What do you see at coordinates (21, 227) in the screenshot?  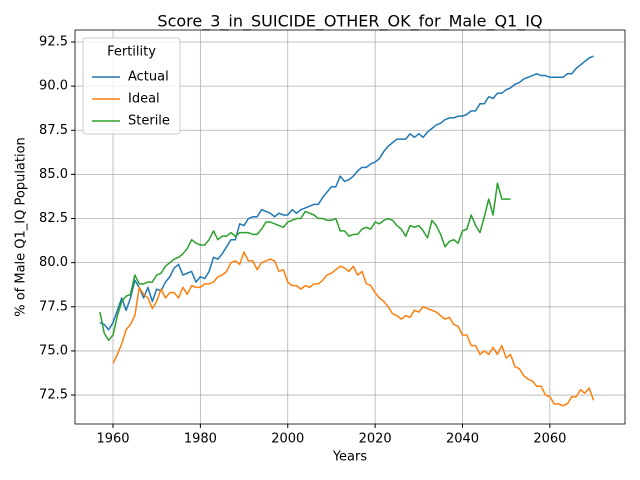 I see `y-axis-label: % of Male Q1_IQ Population` at bounding box center [21, 227].